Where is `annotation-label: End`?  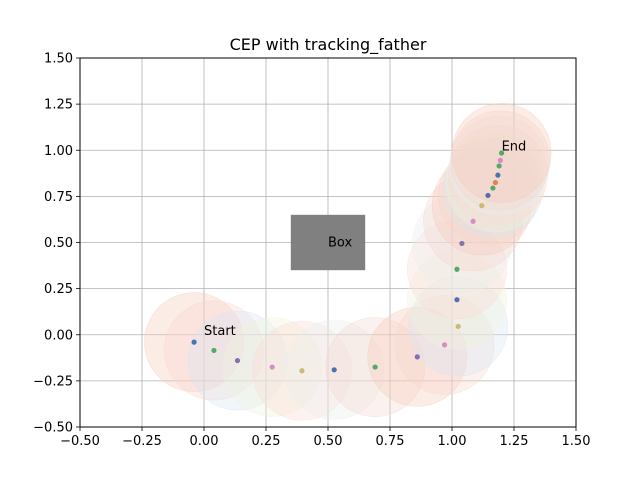 annotation-label: End is located at coordinates (514, 146).